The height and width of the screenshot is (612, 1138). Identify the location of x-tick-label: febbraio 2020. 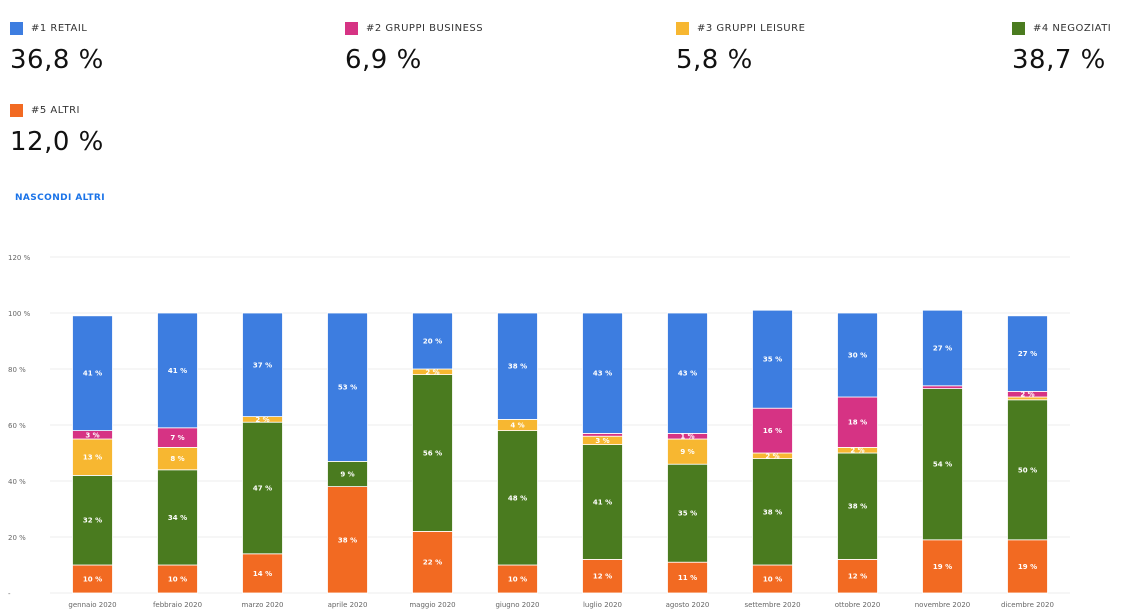
(177, 605).